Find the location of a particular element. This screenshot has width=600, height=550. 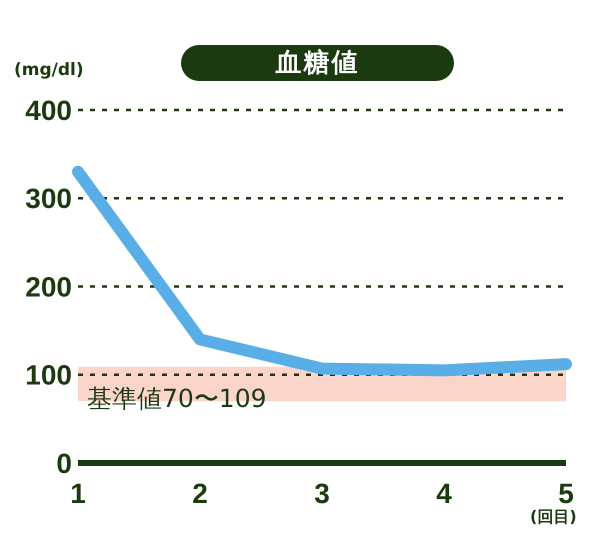

y-axis-title: (mg/dl) is located at coordinates (49, 70).